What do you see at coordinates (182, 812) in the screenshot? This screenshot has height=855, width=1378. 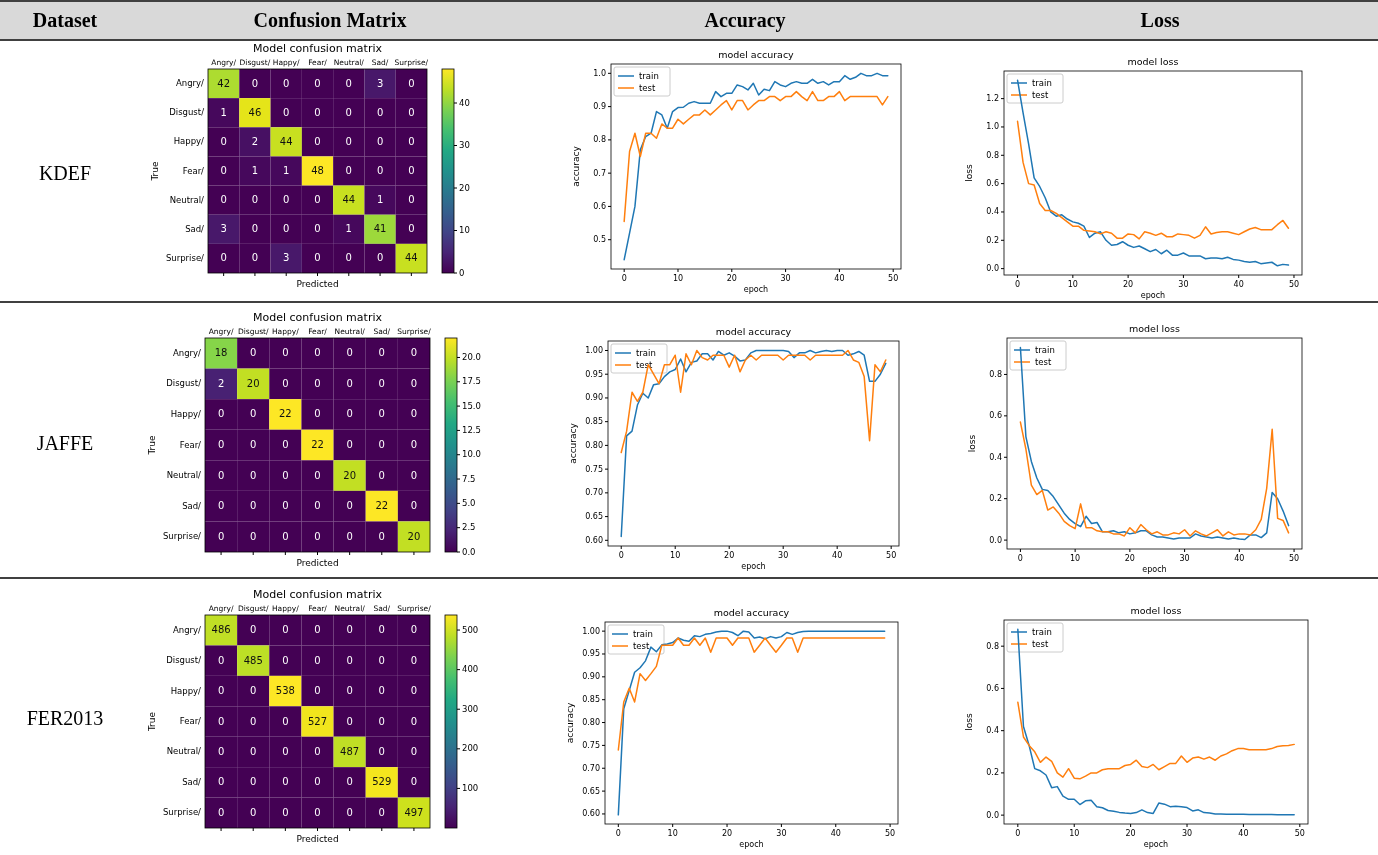 I see `y-tick-label: Surprise/` at bounding box center [182, 812].